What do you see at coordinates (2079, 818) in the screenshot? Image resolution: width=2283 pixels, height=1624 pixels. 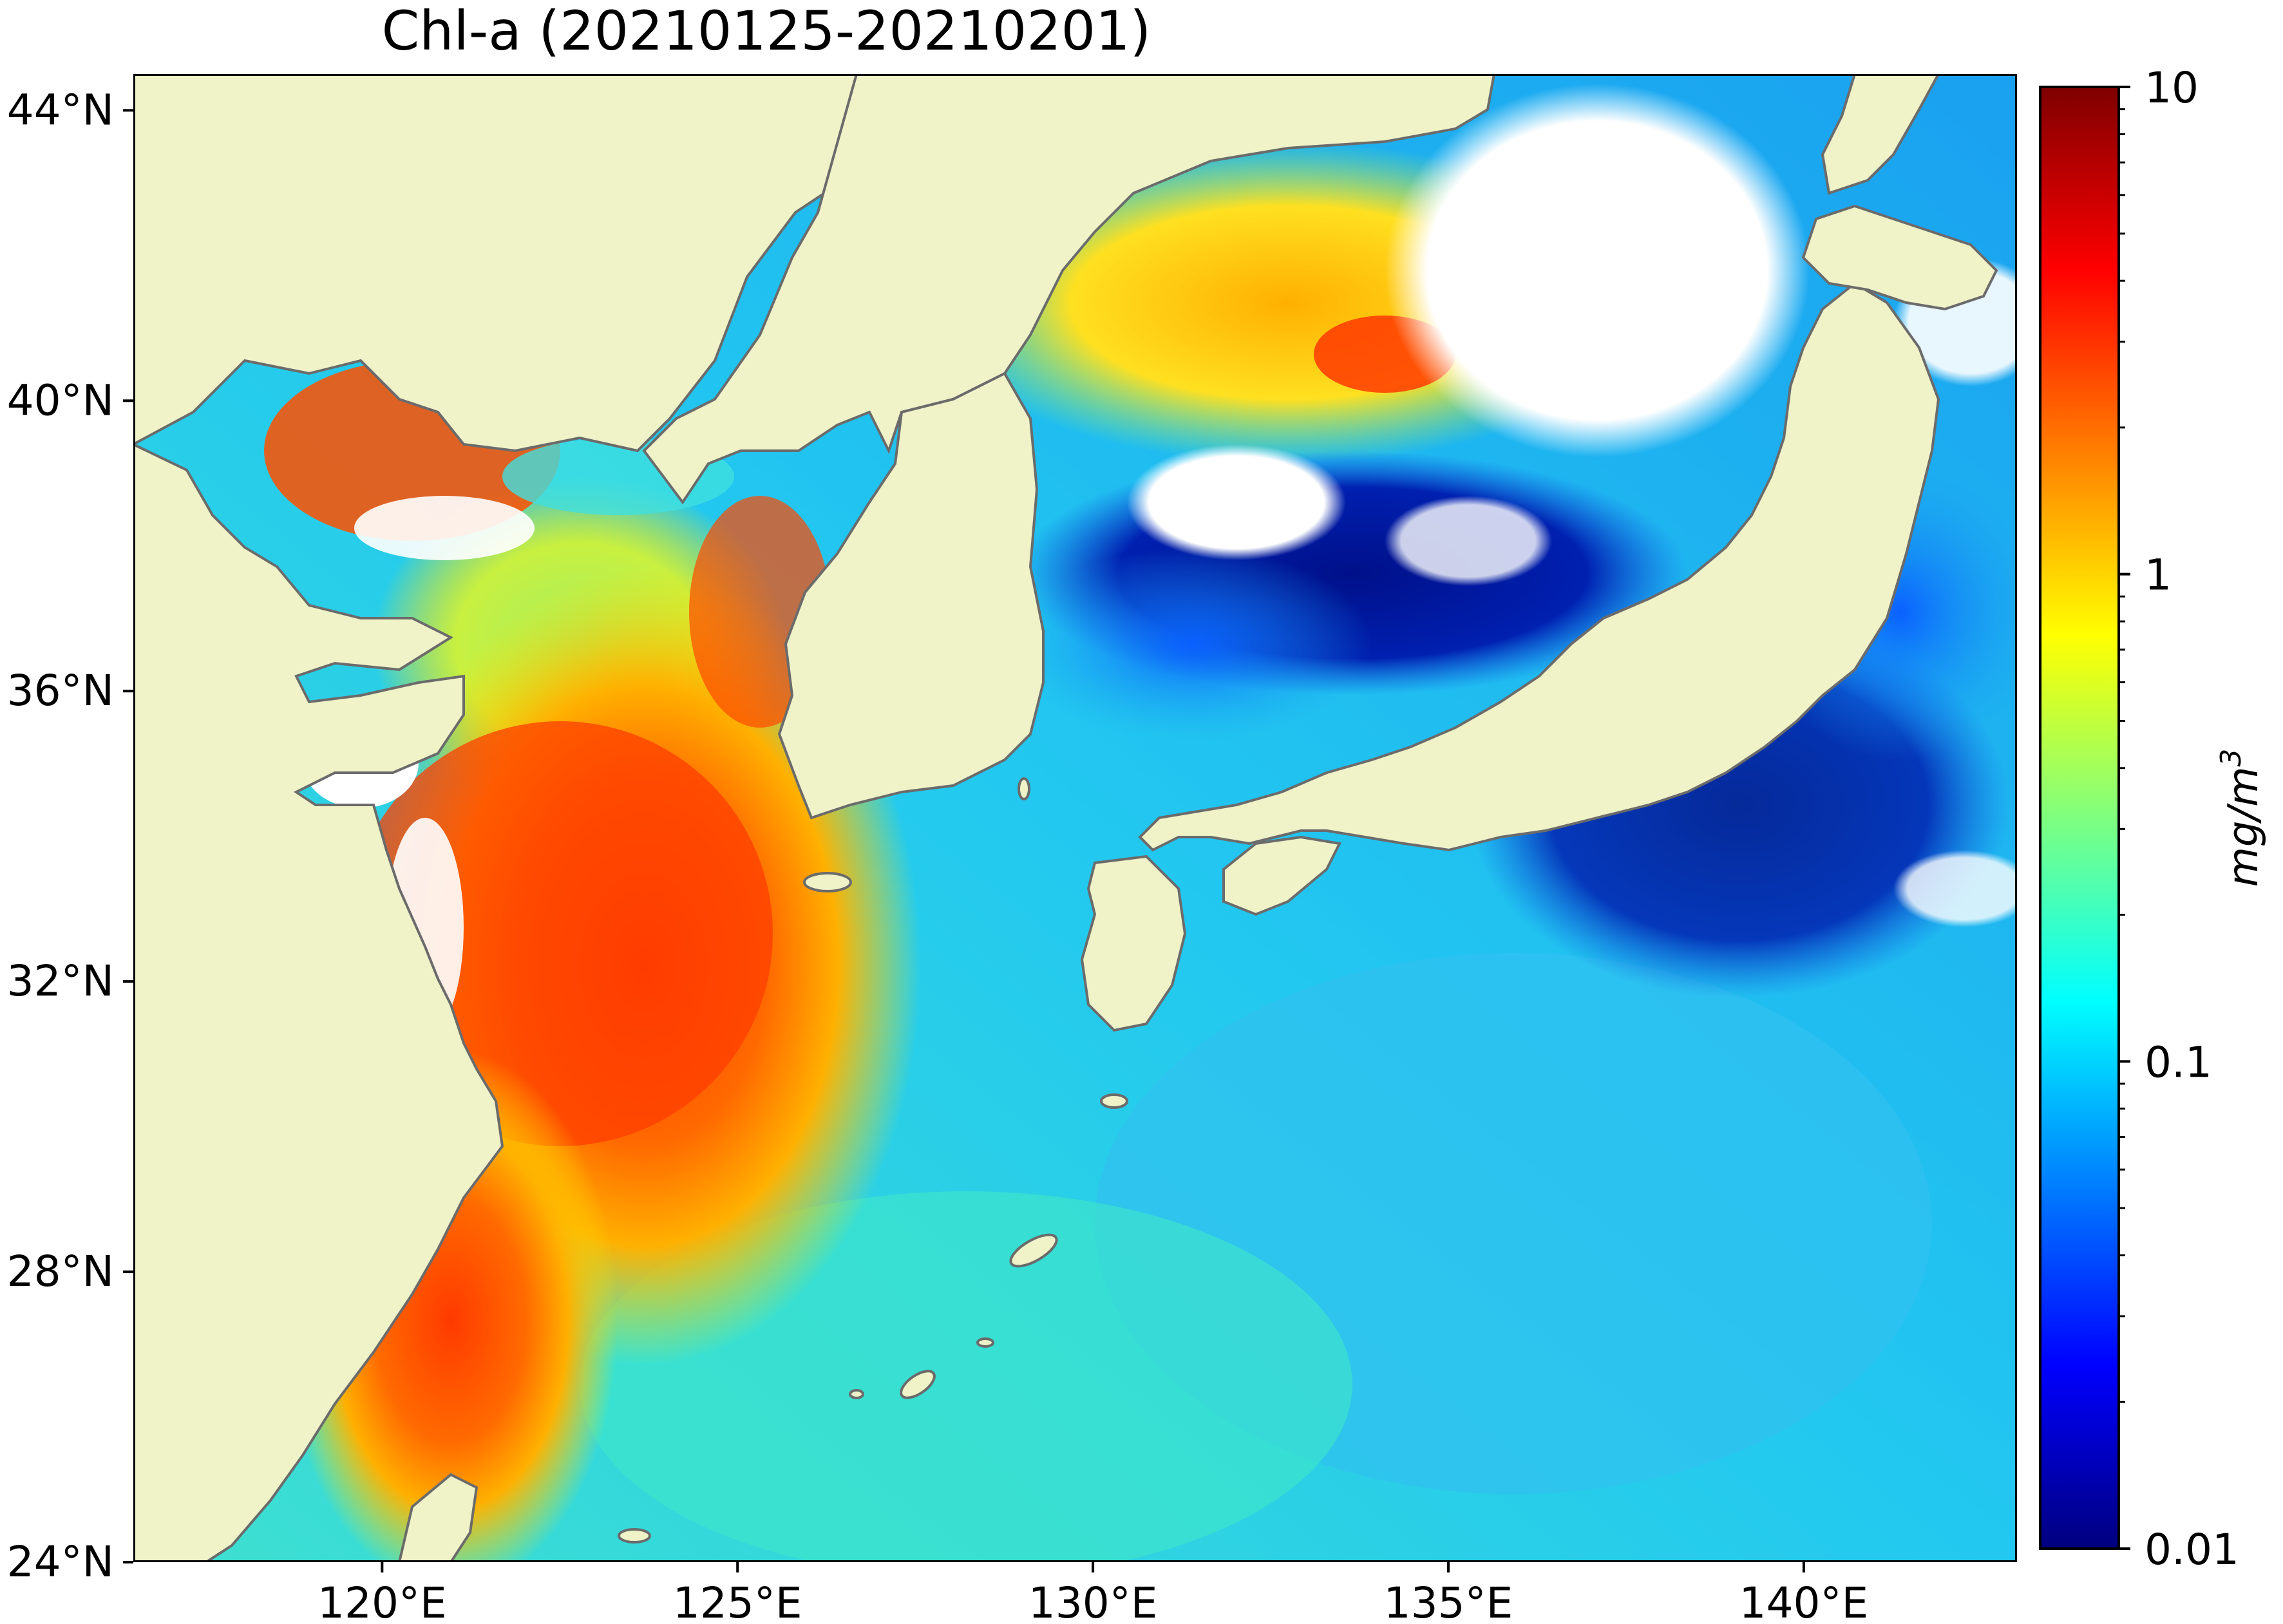 I see `colorbar-ramp` at bounding box center [2079, 818].